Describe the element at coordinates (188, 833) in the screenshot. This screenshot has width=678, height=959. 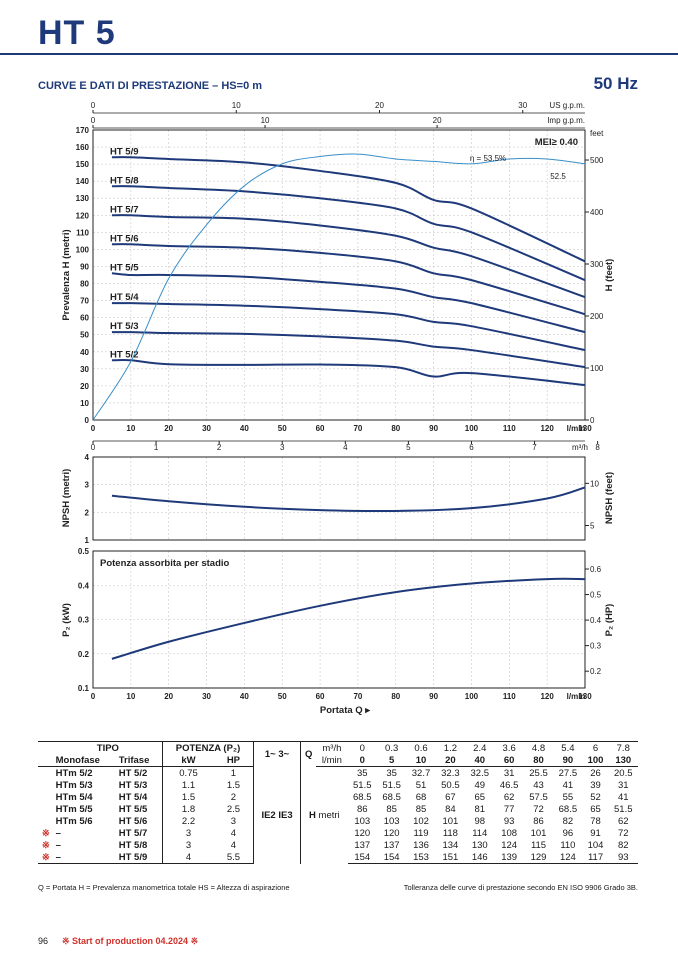
I see `power-kw: 3` at that location.